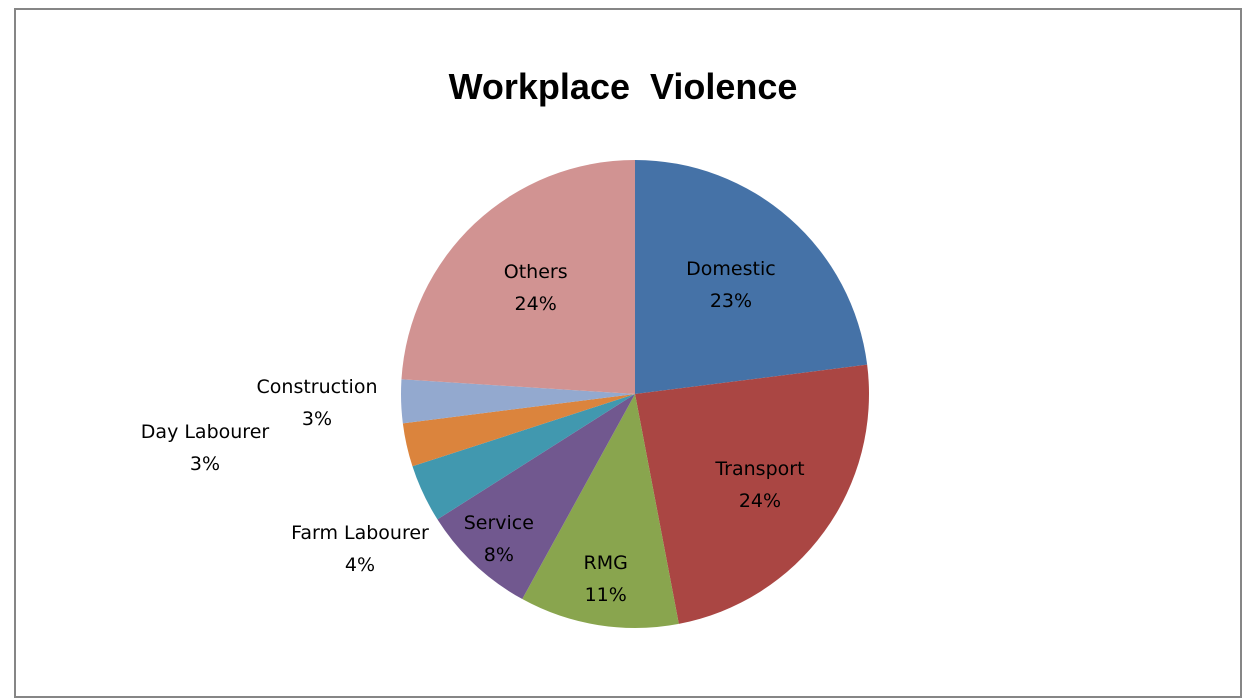 This screenshot has width=1246, height=698. Describe the element at coordinates (498, 522) in the screenshot. I see `slice-label-name: Service` at that location.